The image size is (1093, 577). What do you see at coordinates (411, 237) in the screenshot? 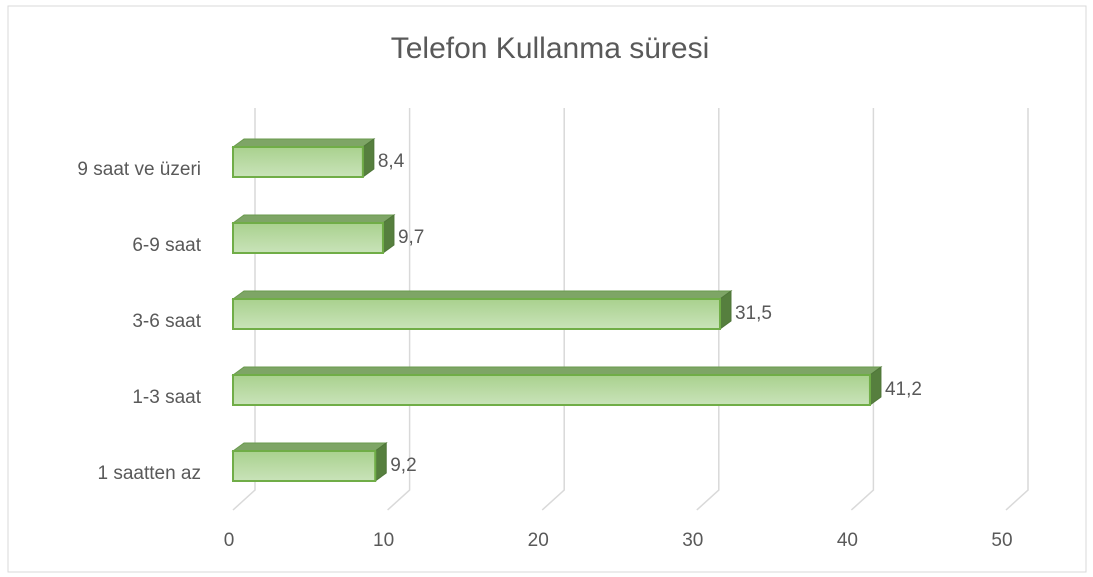
I see `value-label: 9,7` at bounding box center [411, 237].